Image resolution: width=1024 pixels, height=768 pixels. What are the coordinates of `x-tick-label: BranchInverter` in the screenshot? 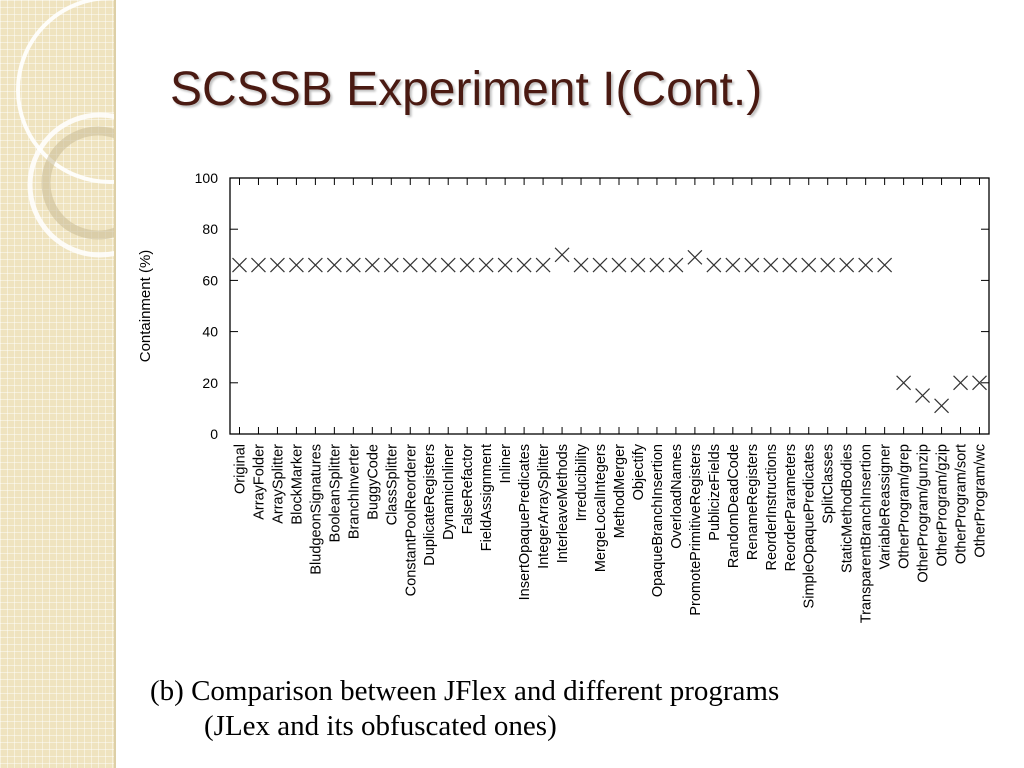 It's located at (354, 491).